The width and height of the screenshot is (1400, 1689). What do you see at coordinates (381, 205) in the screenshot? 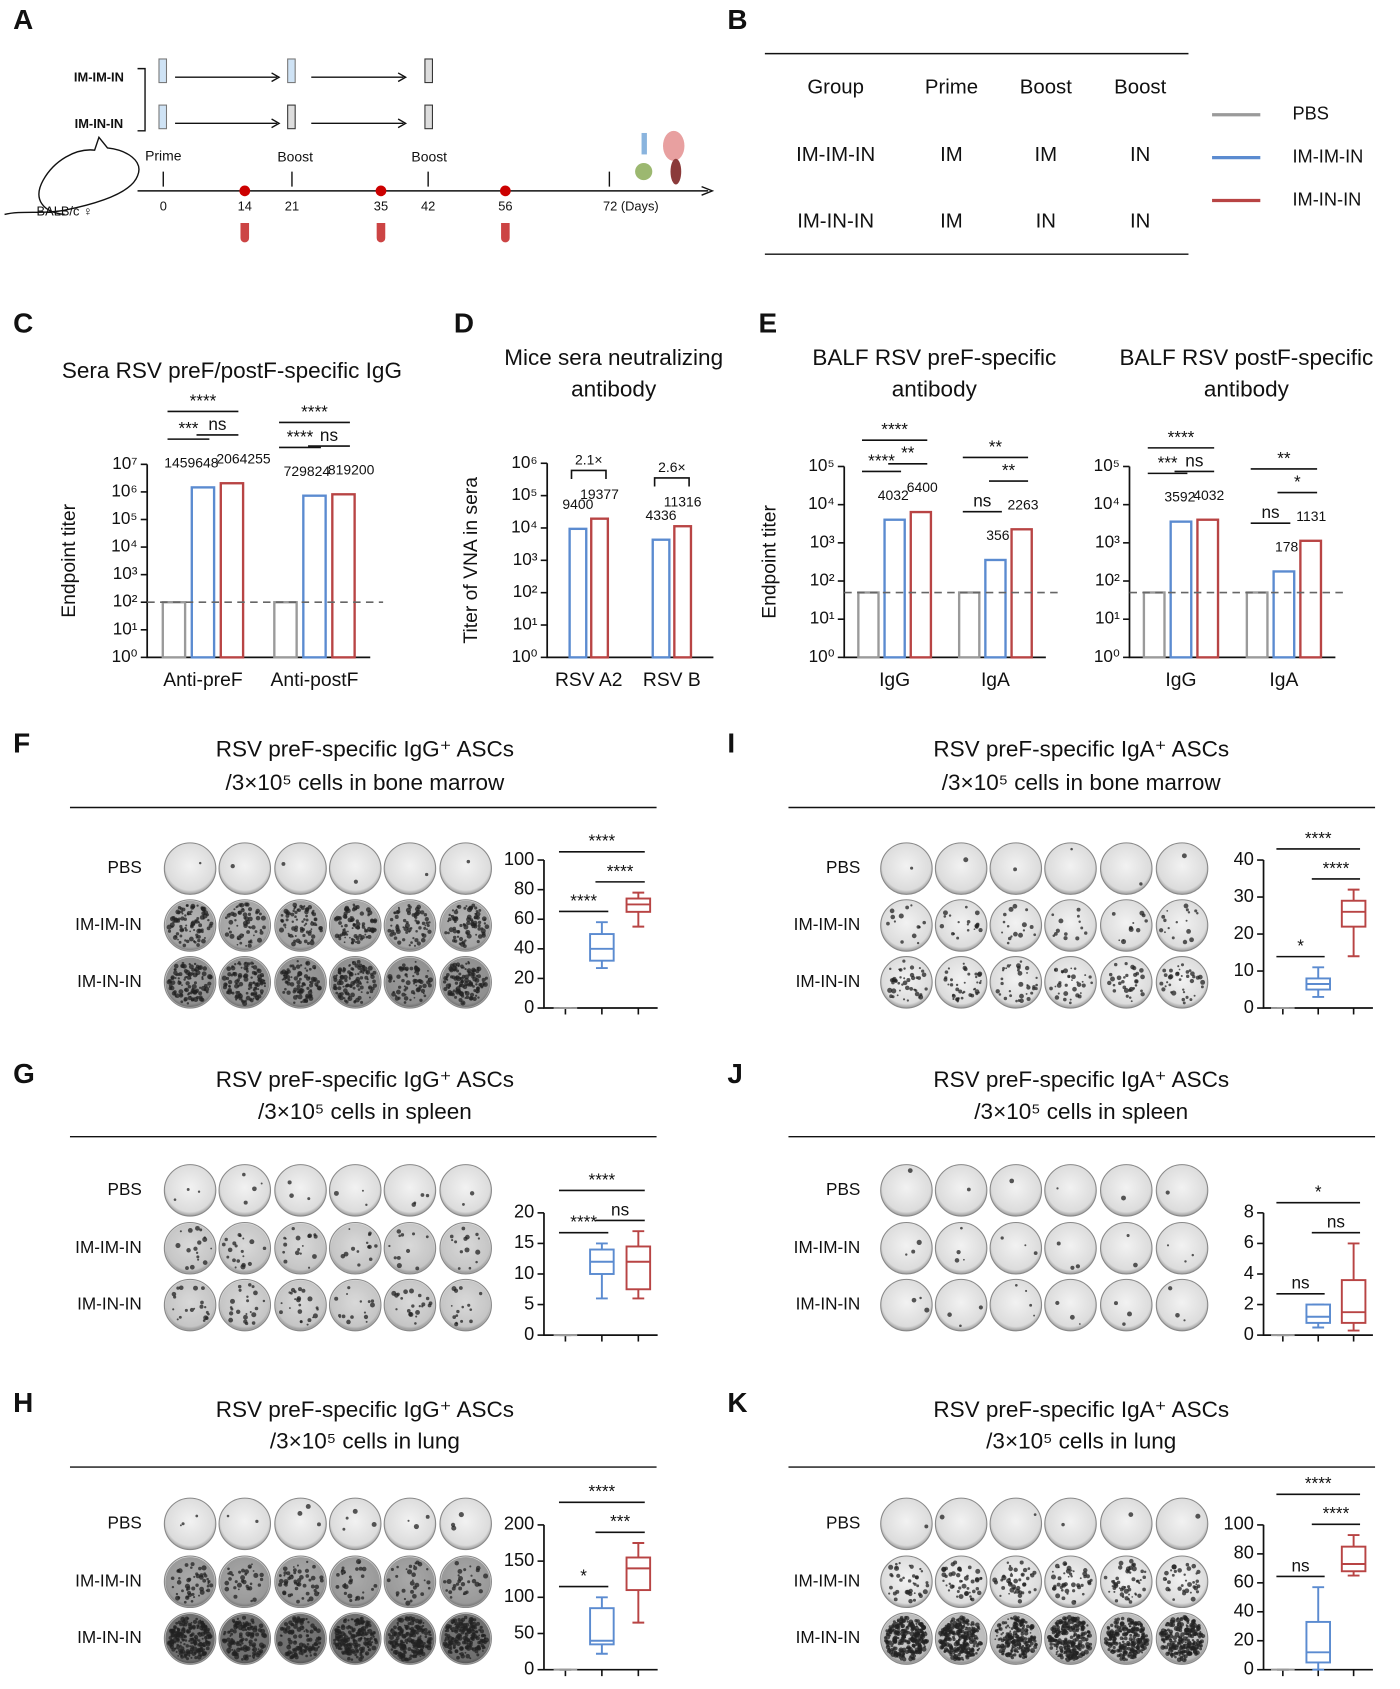
I see `day-label: 35` at bounding box center [381, 205].